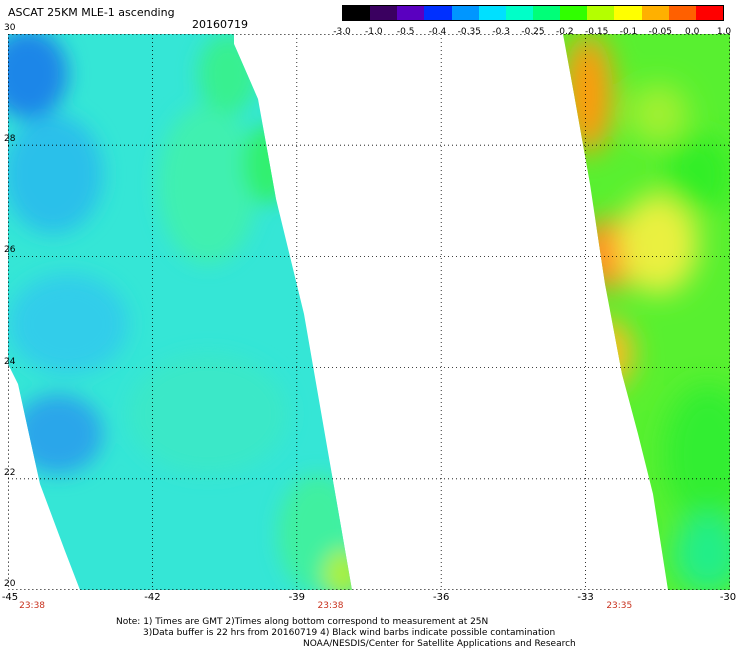 The width and height of the screenshot is (740, 650). I want to click on colorbar-tick-label: 1.0, so click(724, 32).